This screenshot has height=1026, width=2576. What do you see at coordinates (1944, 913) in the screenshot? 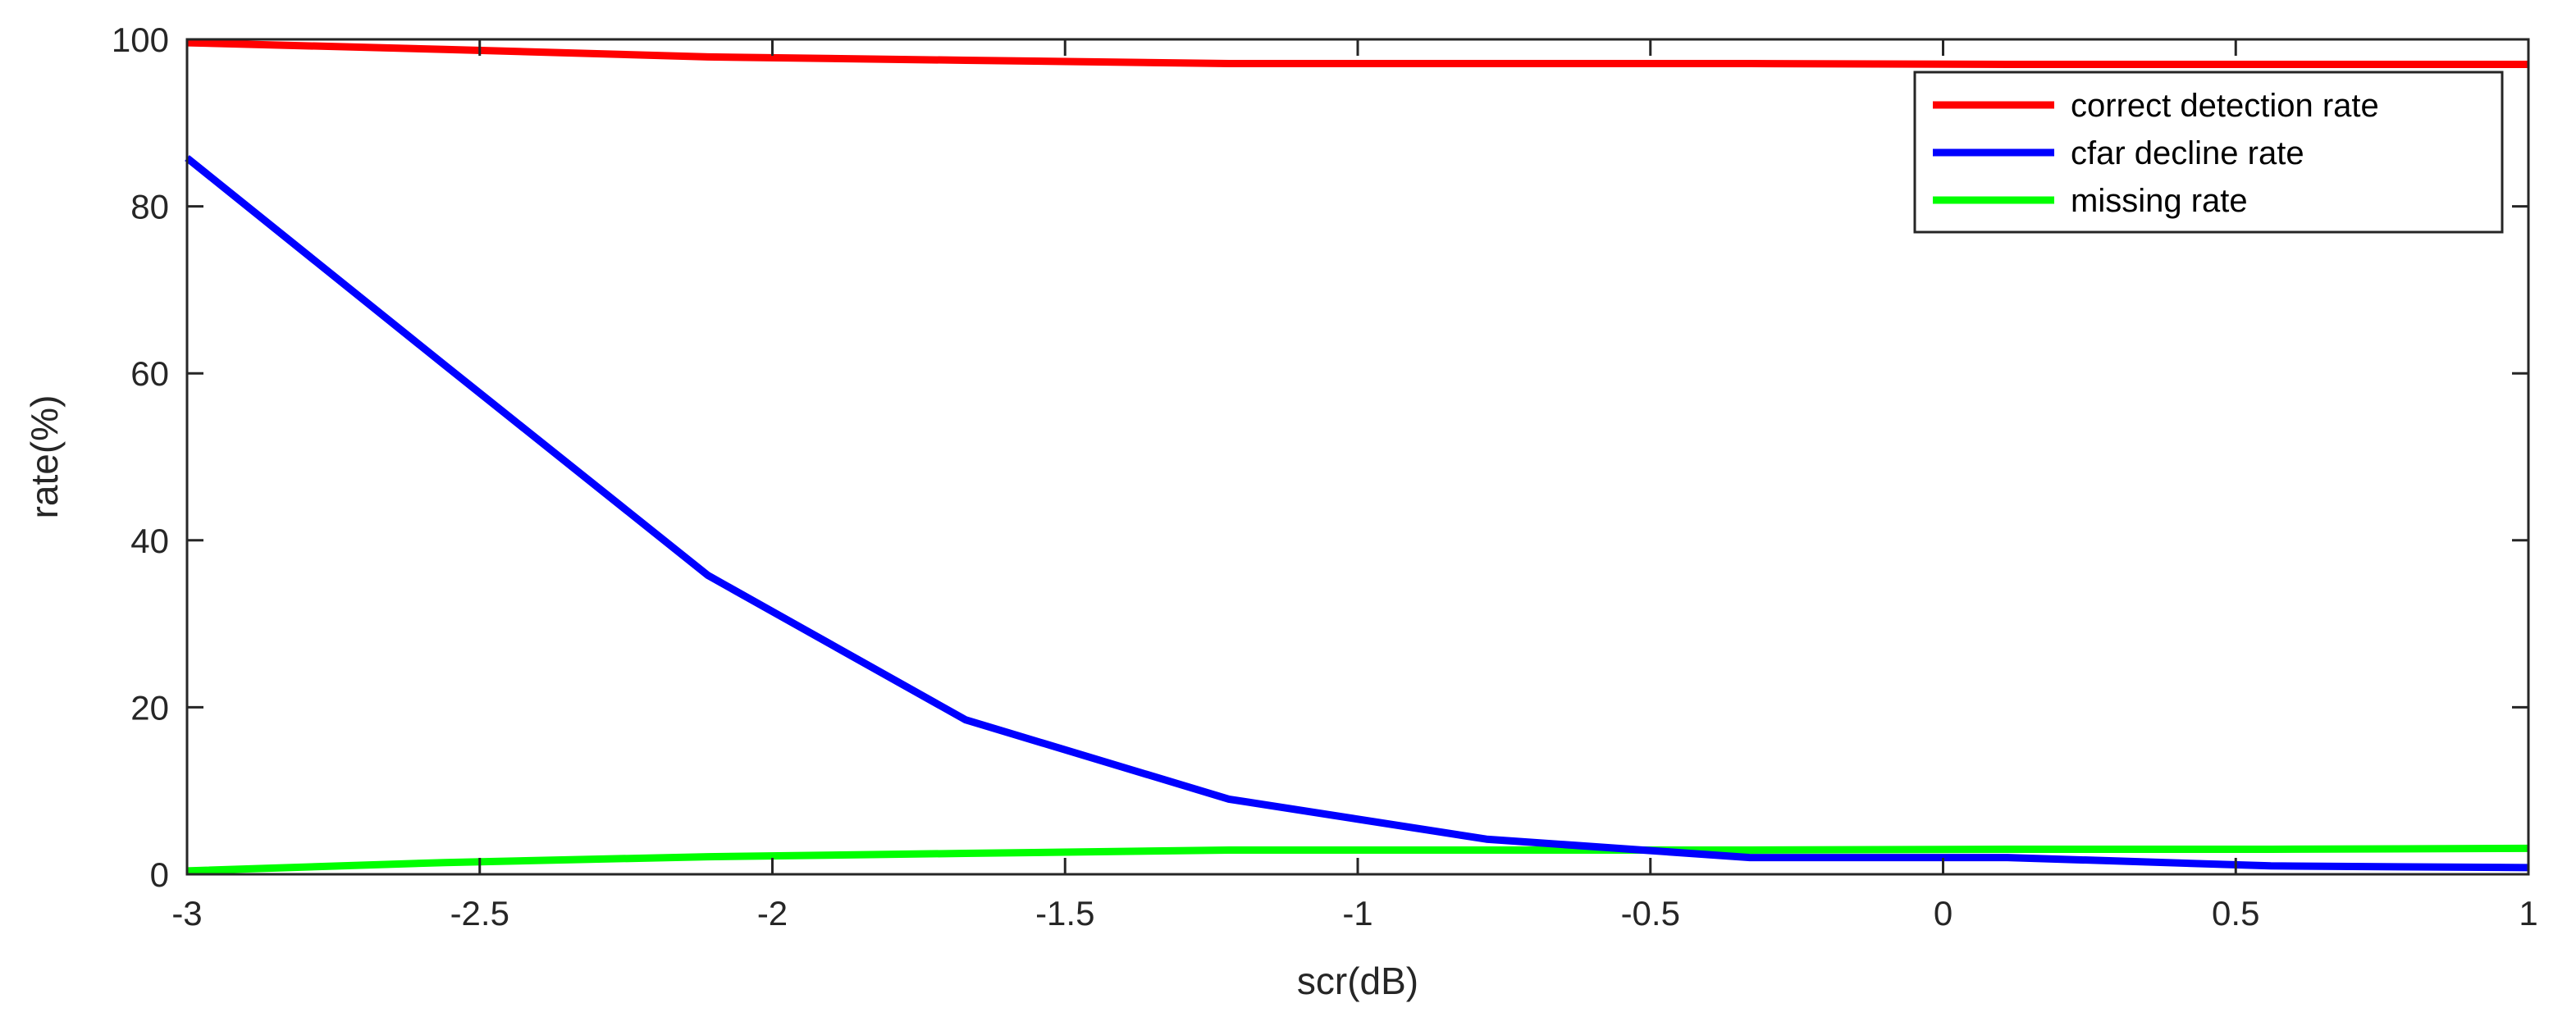
I see `x-tick-label: 0` at bounding box center [1944, 913].